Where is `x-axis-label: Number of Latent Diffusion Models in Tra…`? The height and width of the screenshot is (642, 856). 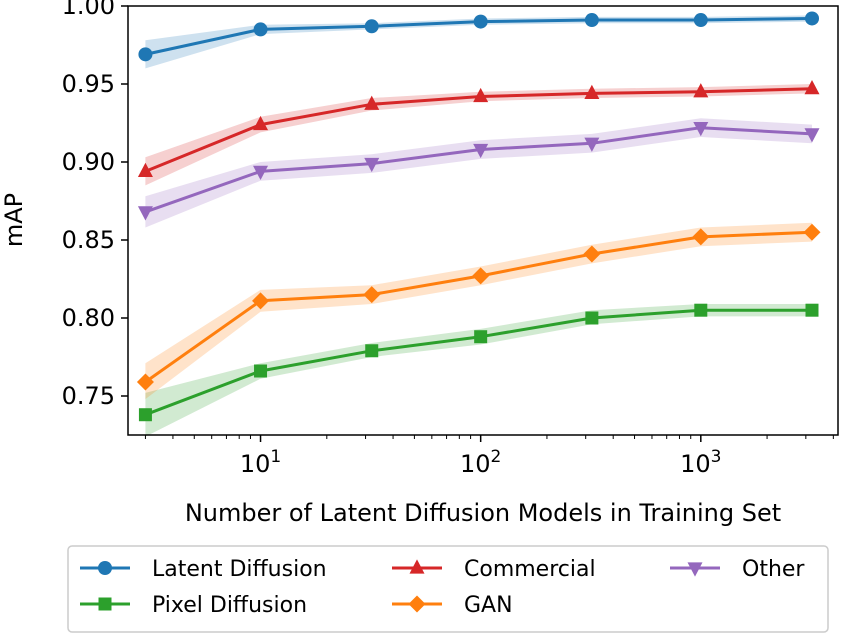
x-axis-label: Number of Latent Diffusion Models in Tra… is located at coordinates (483, 513).